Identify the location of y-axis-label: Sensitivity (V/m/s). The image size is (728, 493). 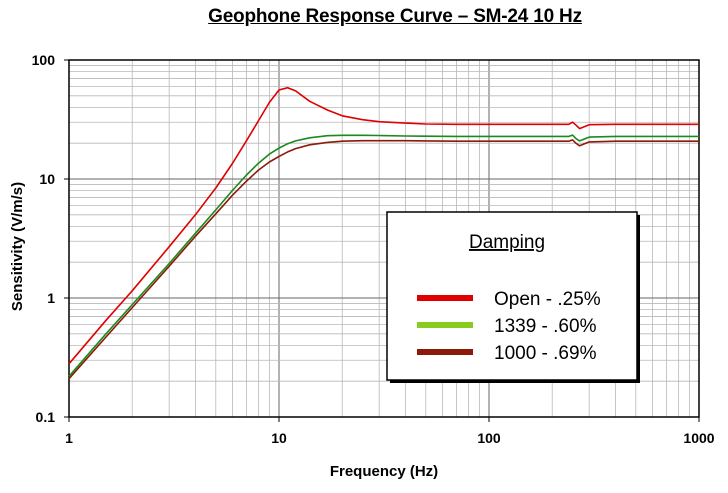
(17, 246).